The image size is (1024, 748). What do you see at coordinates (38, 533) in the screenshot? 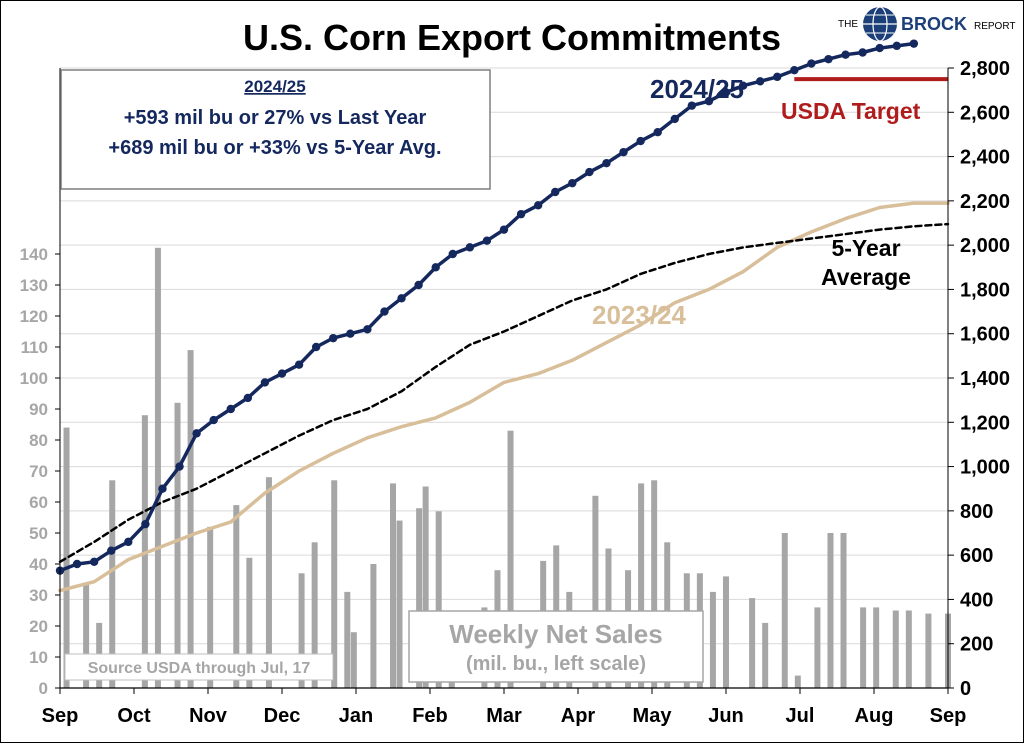
I see `left-tick-label: 50` at bounding box center [38, 533].